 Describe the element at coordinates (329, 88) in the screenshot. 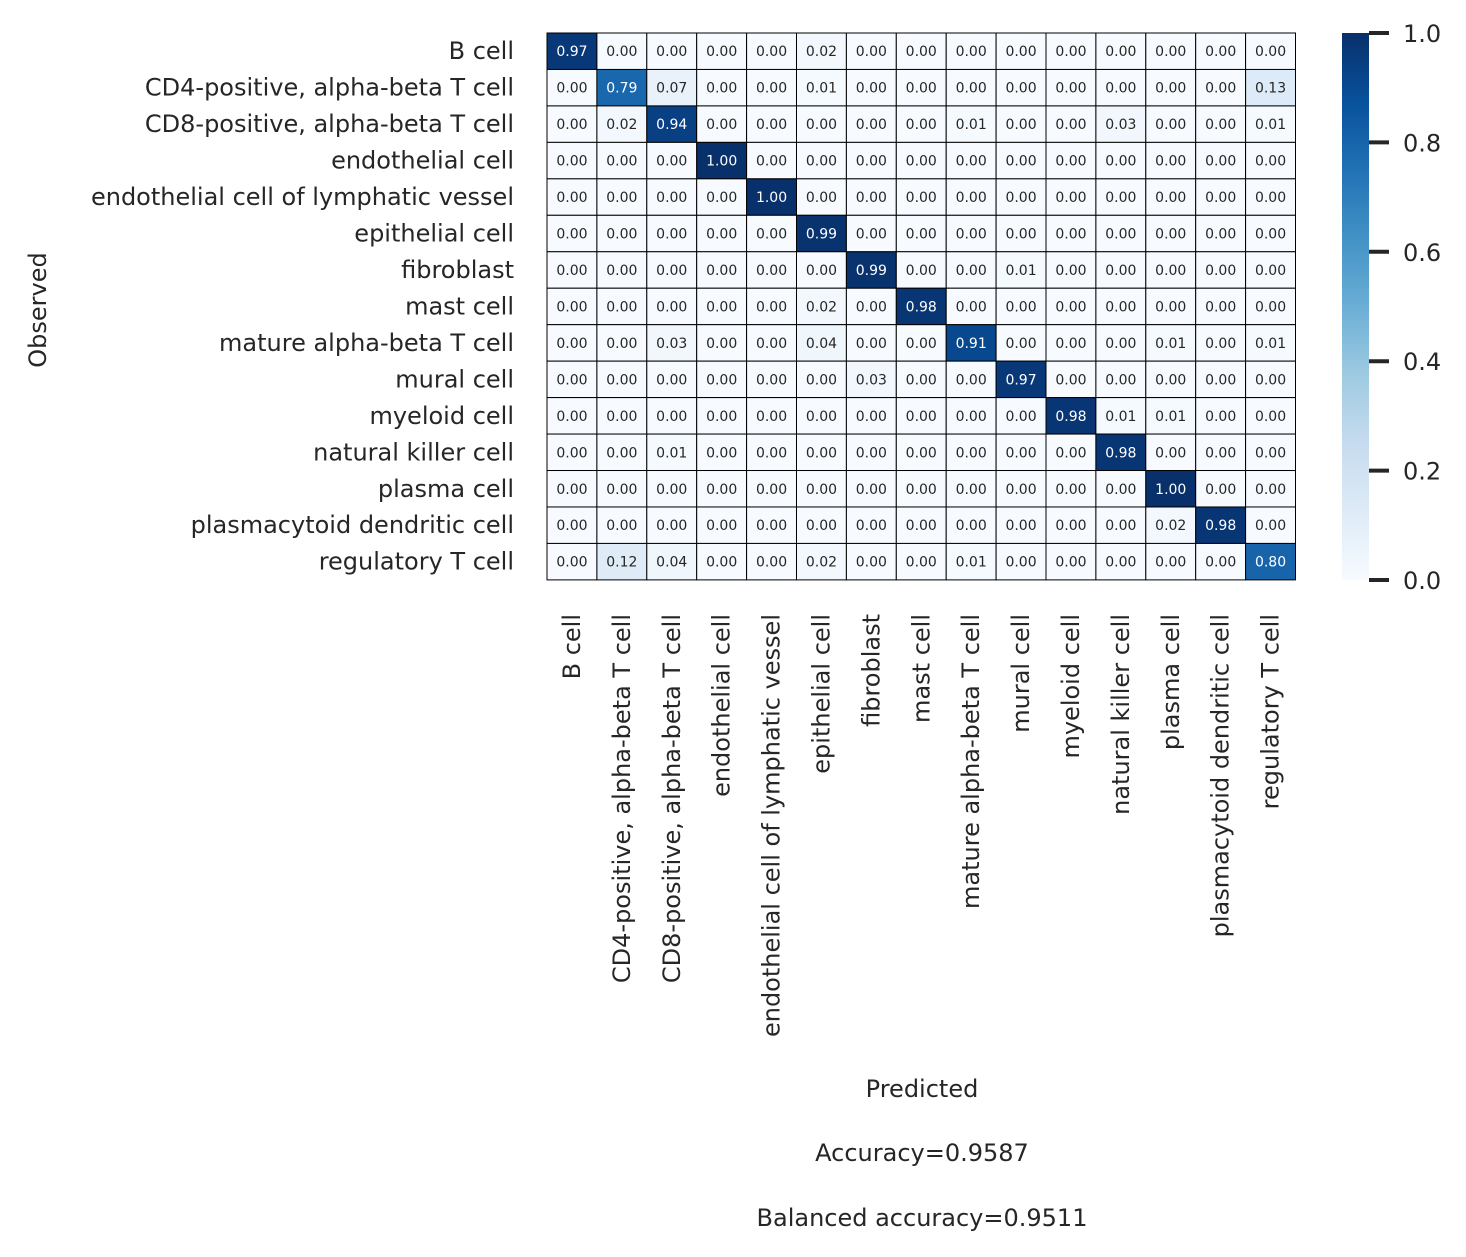

I see `row-tick-label: CD4-positive, alpha-beta T cell` at that location.